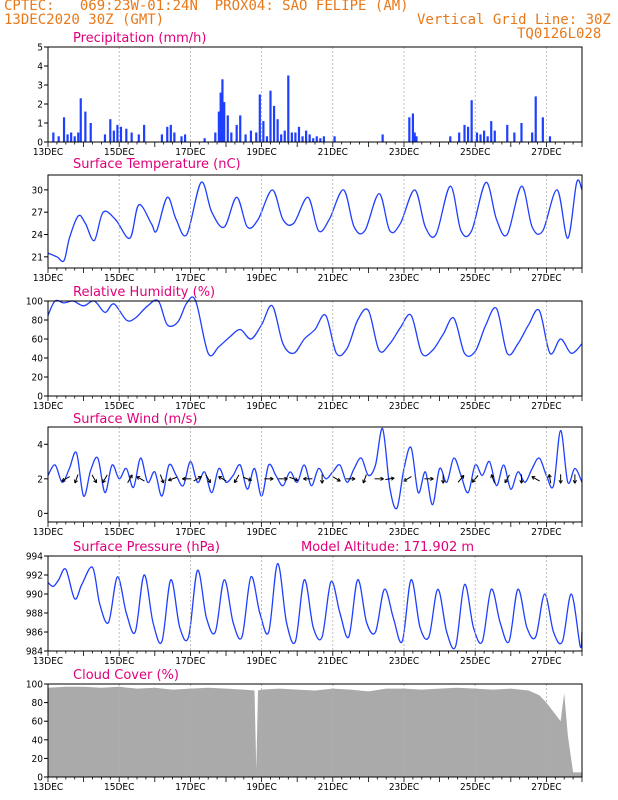  I want to click on x-tick-label: 13DEC, so click(48, 278).